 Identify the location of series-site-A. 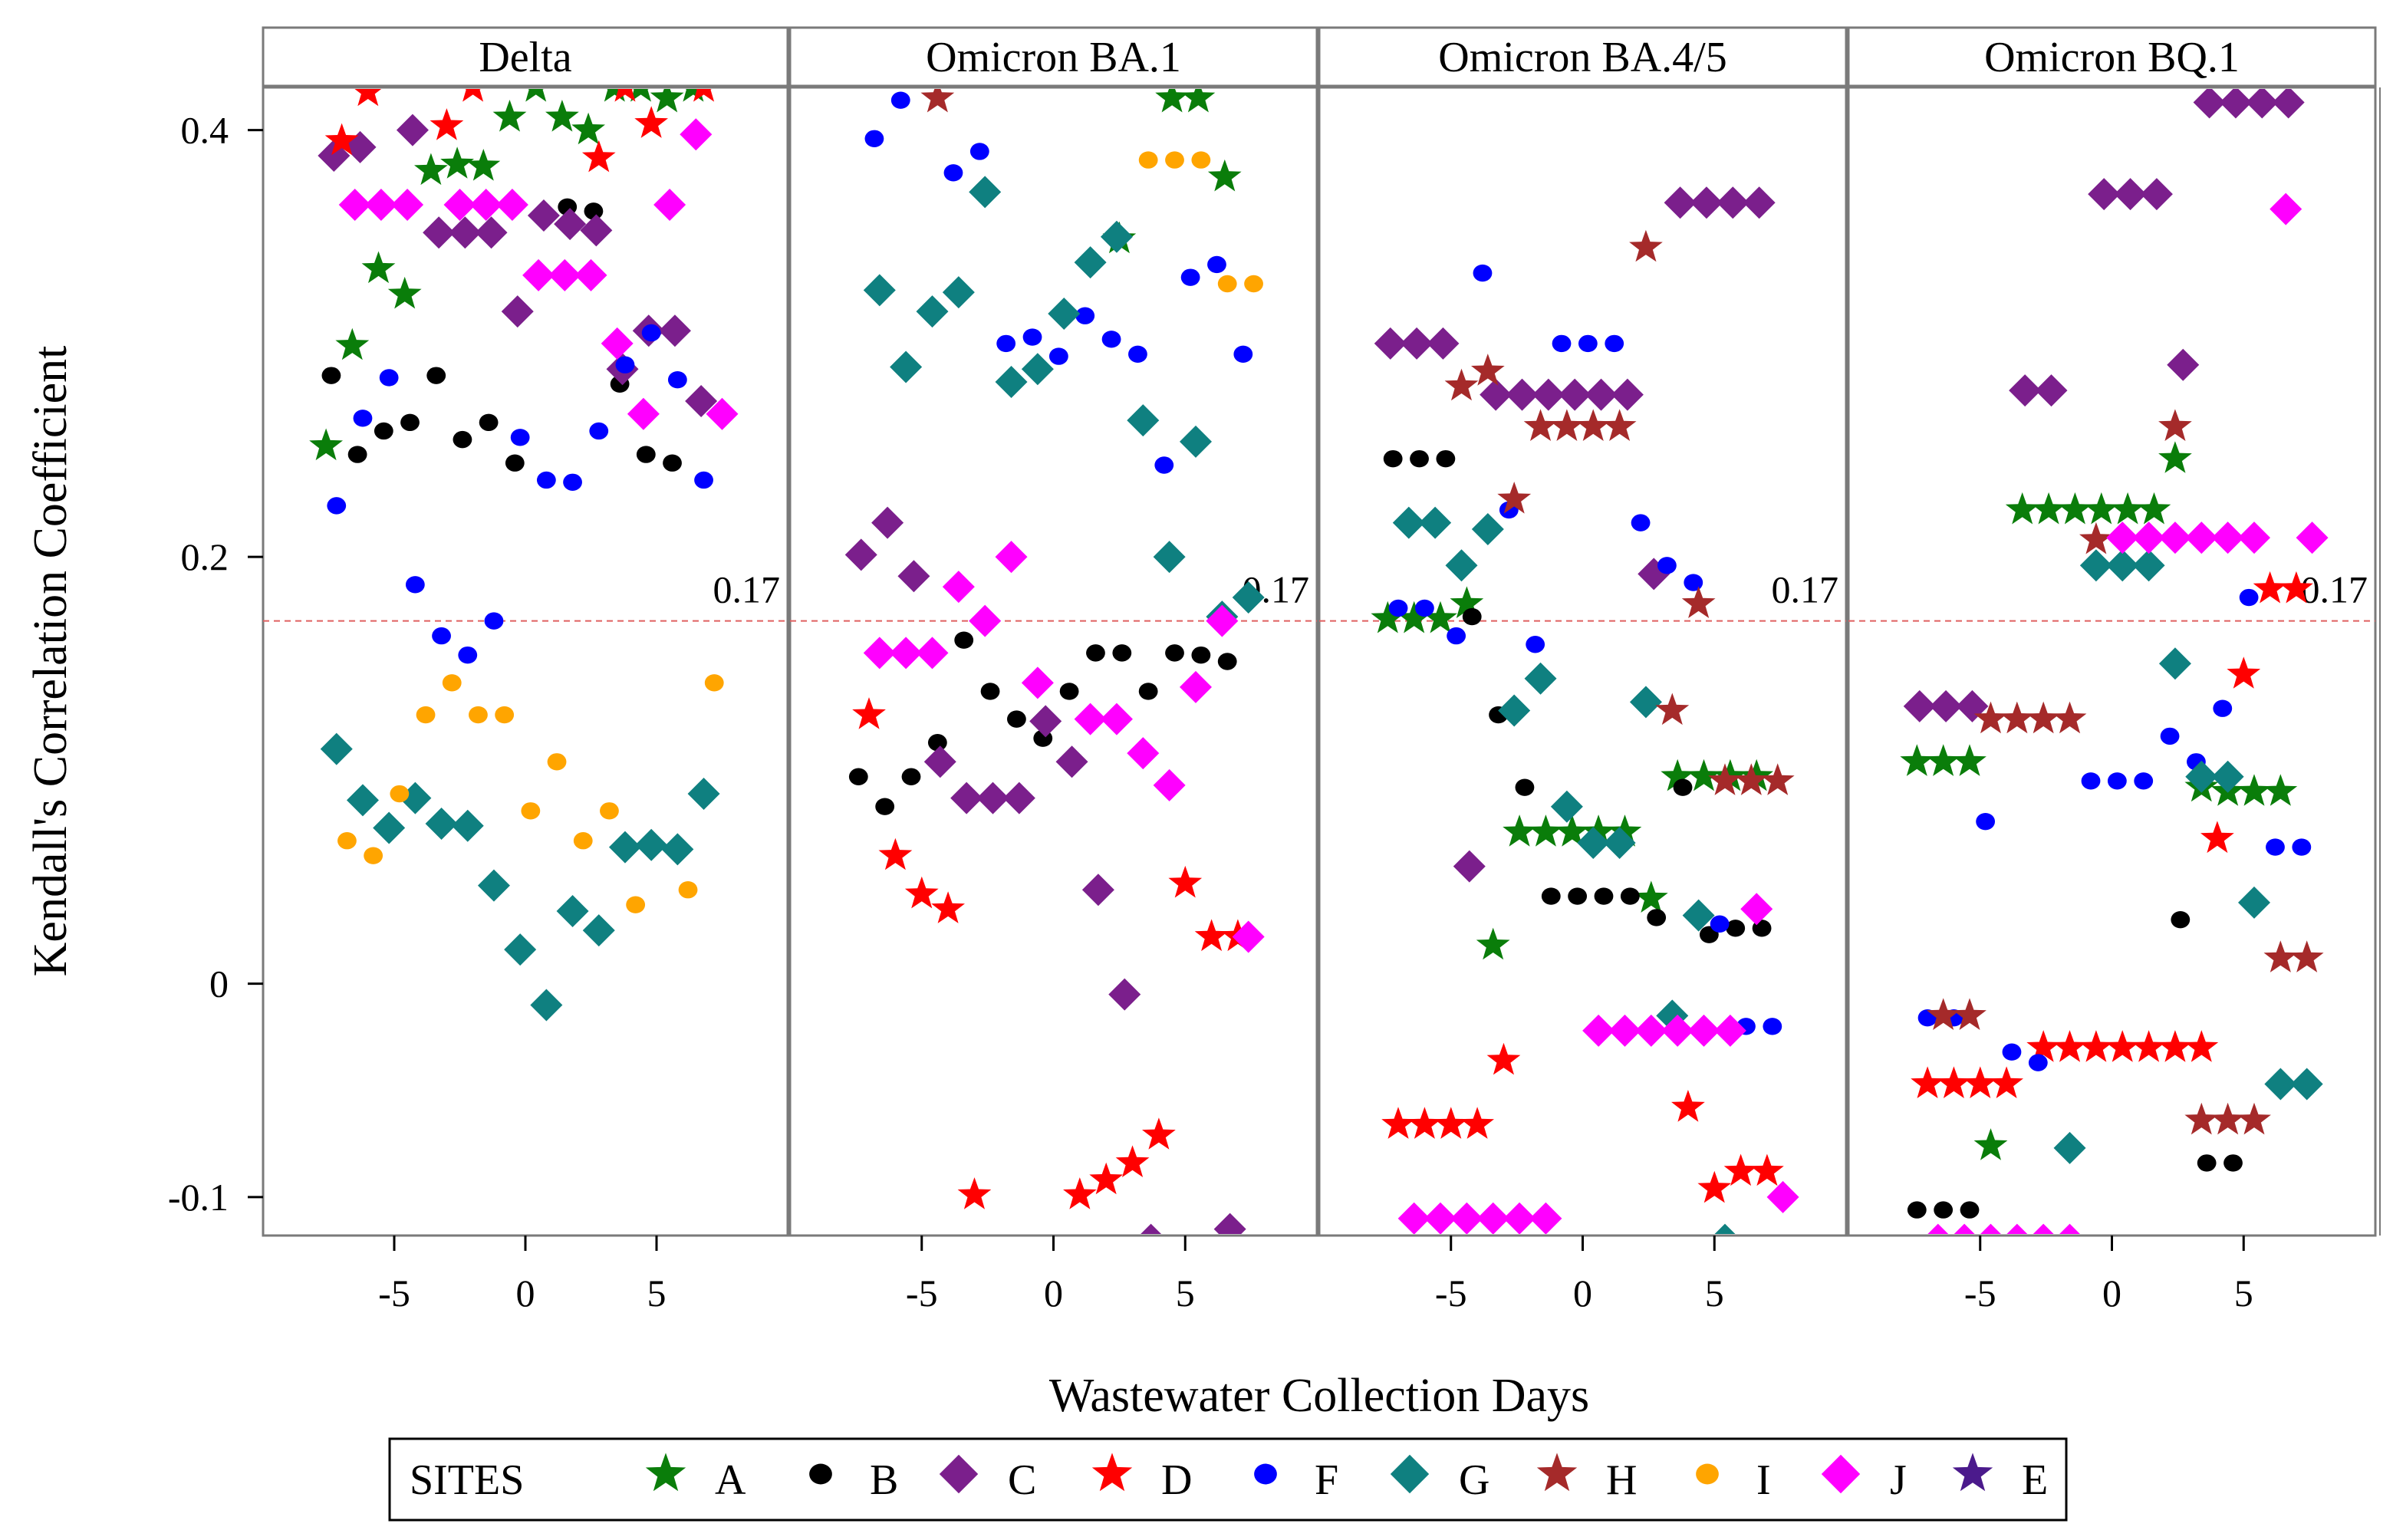
(1573, 773).